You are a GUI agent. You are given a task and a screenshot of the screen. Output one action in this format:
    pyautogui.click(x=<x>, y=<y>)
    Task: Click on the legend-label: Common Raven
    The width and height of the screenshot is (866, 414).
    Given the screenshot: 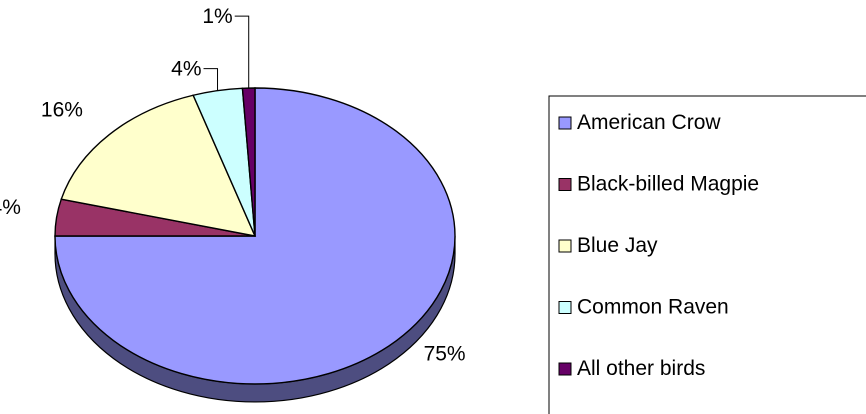 What is the action you would take?
    pyautogui.click(x=653, y=307)
    